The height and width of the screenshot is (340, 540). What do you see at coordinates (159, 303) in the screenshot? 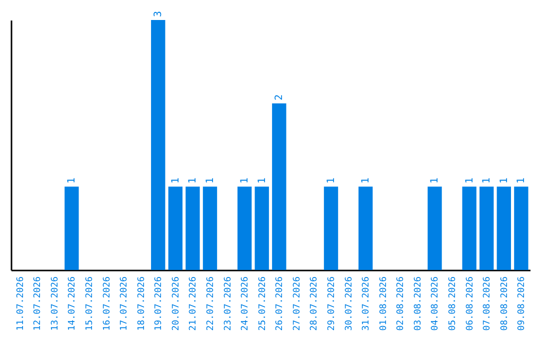
I see `x-tick-label: 19.07.2026` at bounding box center [159, 303].